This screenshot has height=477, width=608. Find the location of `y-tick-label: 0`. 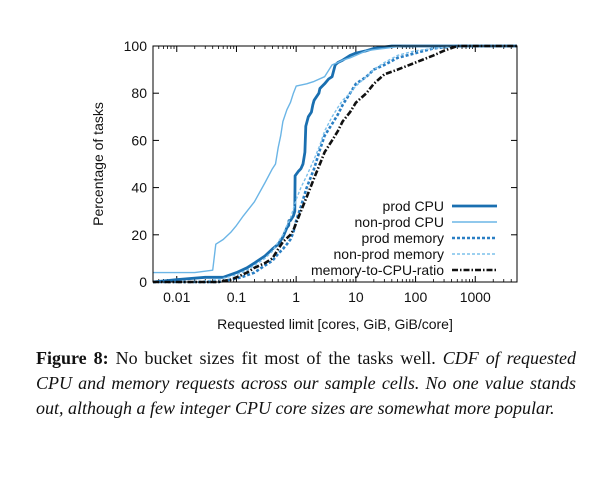

y-tick-label: 0 is located at coordinates (143, 282).